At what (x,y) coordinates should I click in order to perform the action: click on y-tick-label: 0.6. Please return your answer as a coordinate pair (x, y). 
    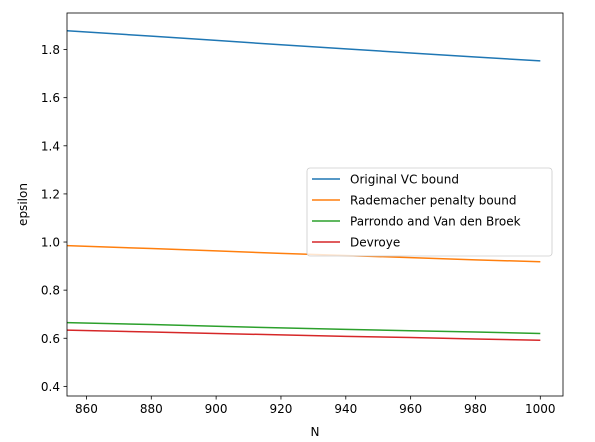
    Looking at the image, I should click on (50, 339).